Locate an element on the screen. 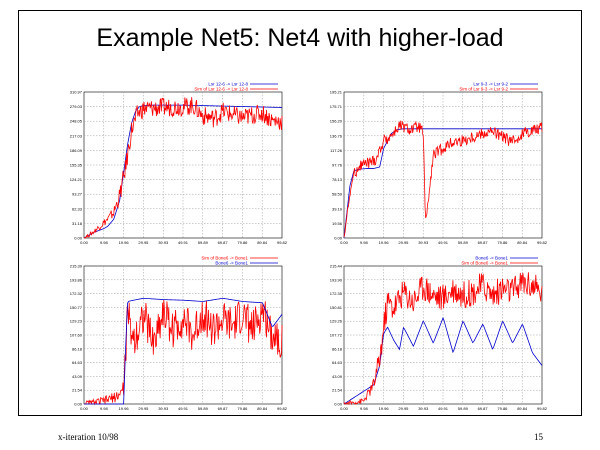 The width and height of the screenshot is (600, 450). y-tick-label: 156.20 is located at coordinates (336, 121).